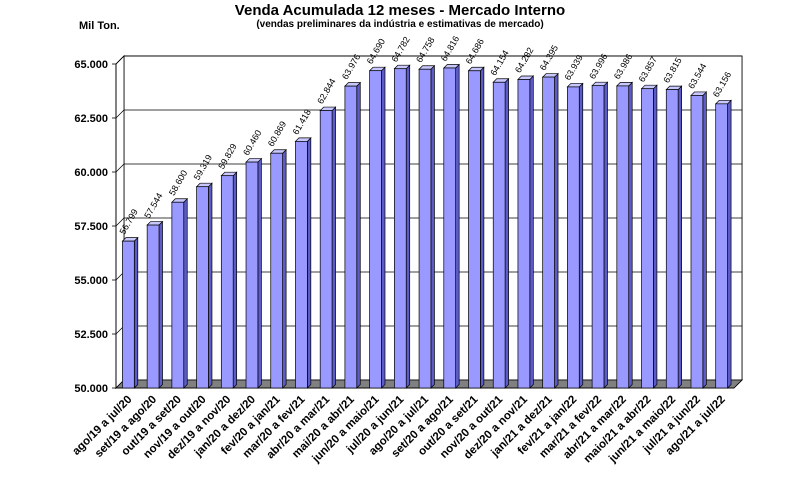  I want to click on y-axis-label: Mil Ton., so click(99, 26).